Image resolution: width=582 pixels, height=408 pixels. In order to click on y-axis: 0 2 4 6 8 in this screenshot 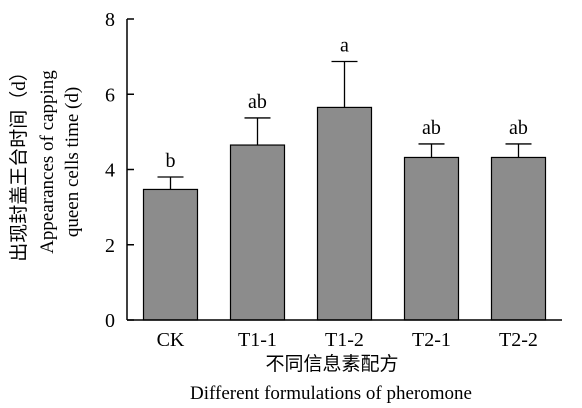, I will do `click(119, 170)`.